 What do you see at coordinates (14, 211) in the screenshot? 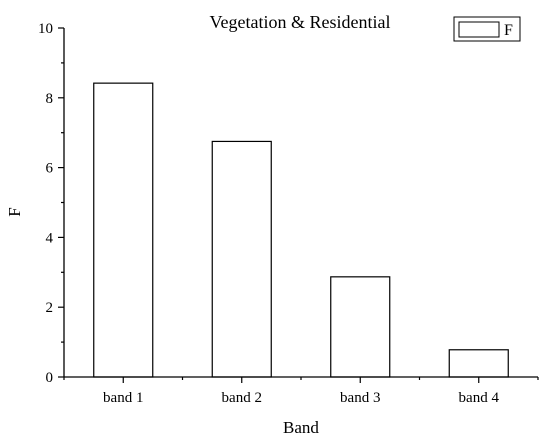
I see `y-axis-title: F` at bounding box center [14, 211].